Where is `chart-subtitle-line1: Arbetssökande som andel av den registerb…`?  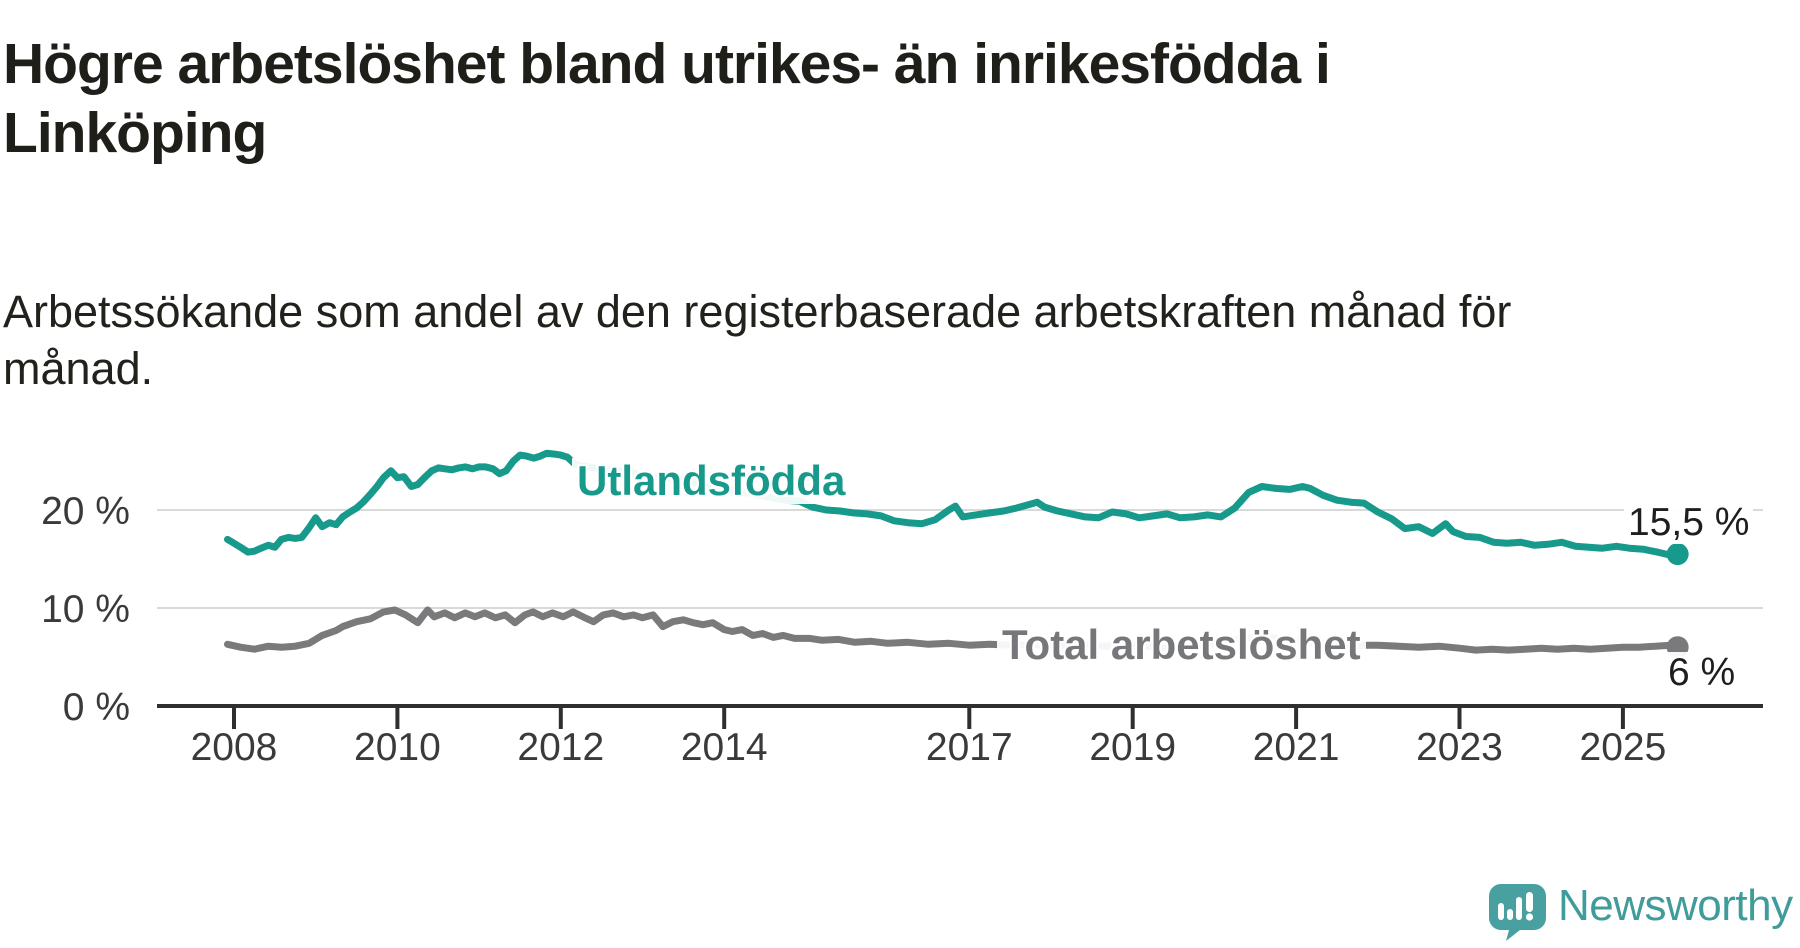 chart-subtitle-line1: Arbetssökande som andel av den registerb… is located at coordinates (757, 311).